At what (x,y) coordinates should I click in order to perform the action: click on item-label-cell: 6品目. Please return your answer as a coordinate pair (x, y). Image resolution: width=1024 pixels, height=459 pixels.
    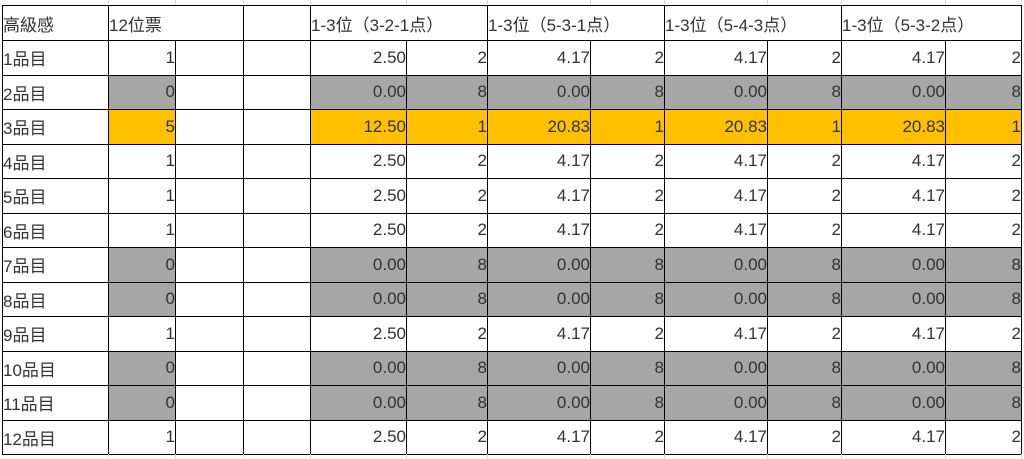
    Looking at the image, I should click on (55, 230).